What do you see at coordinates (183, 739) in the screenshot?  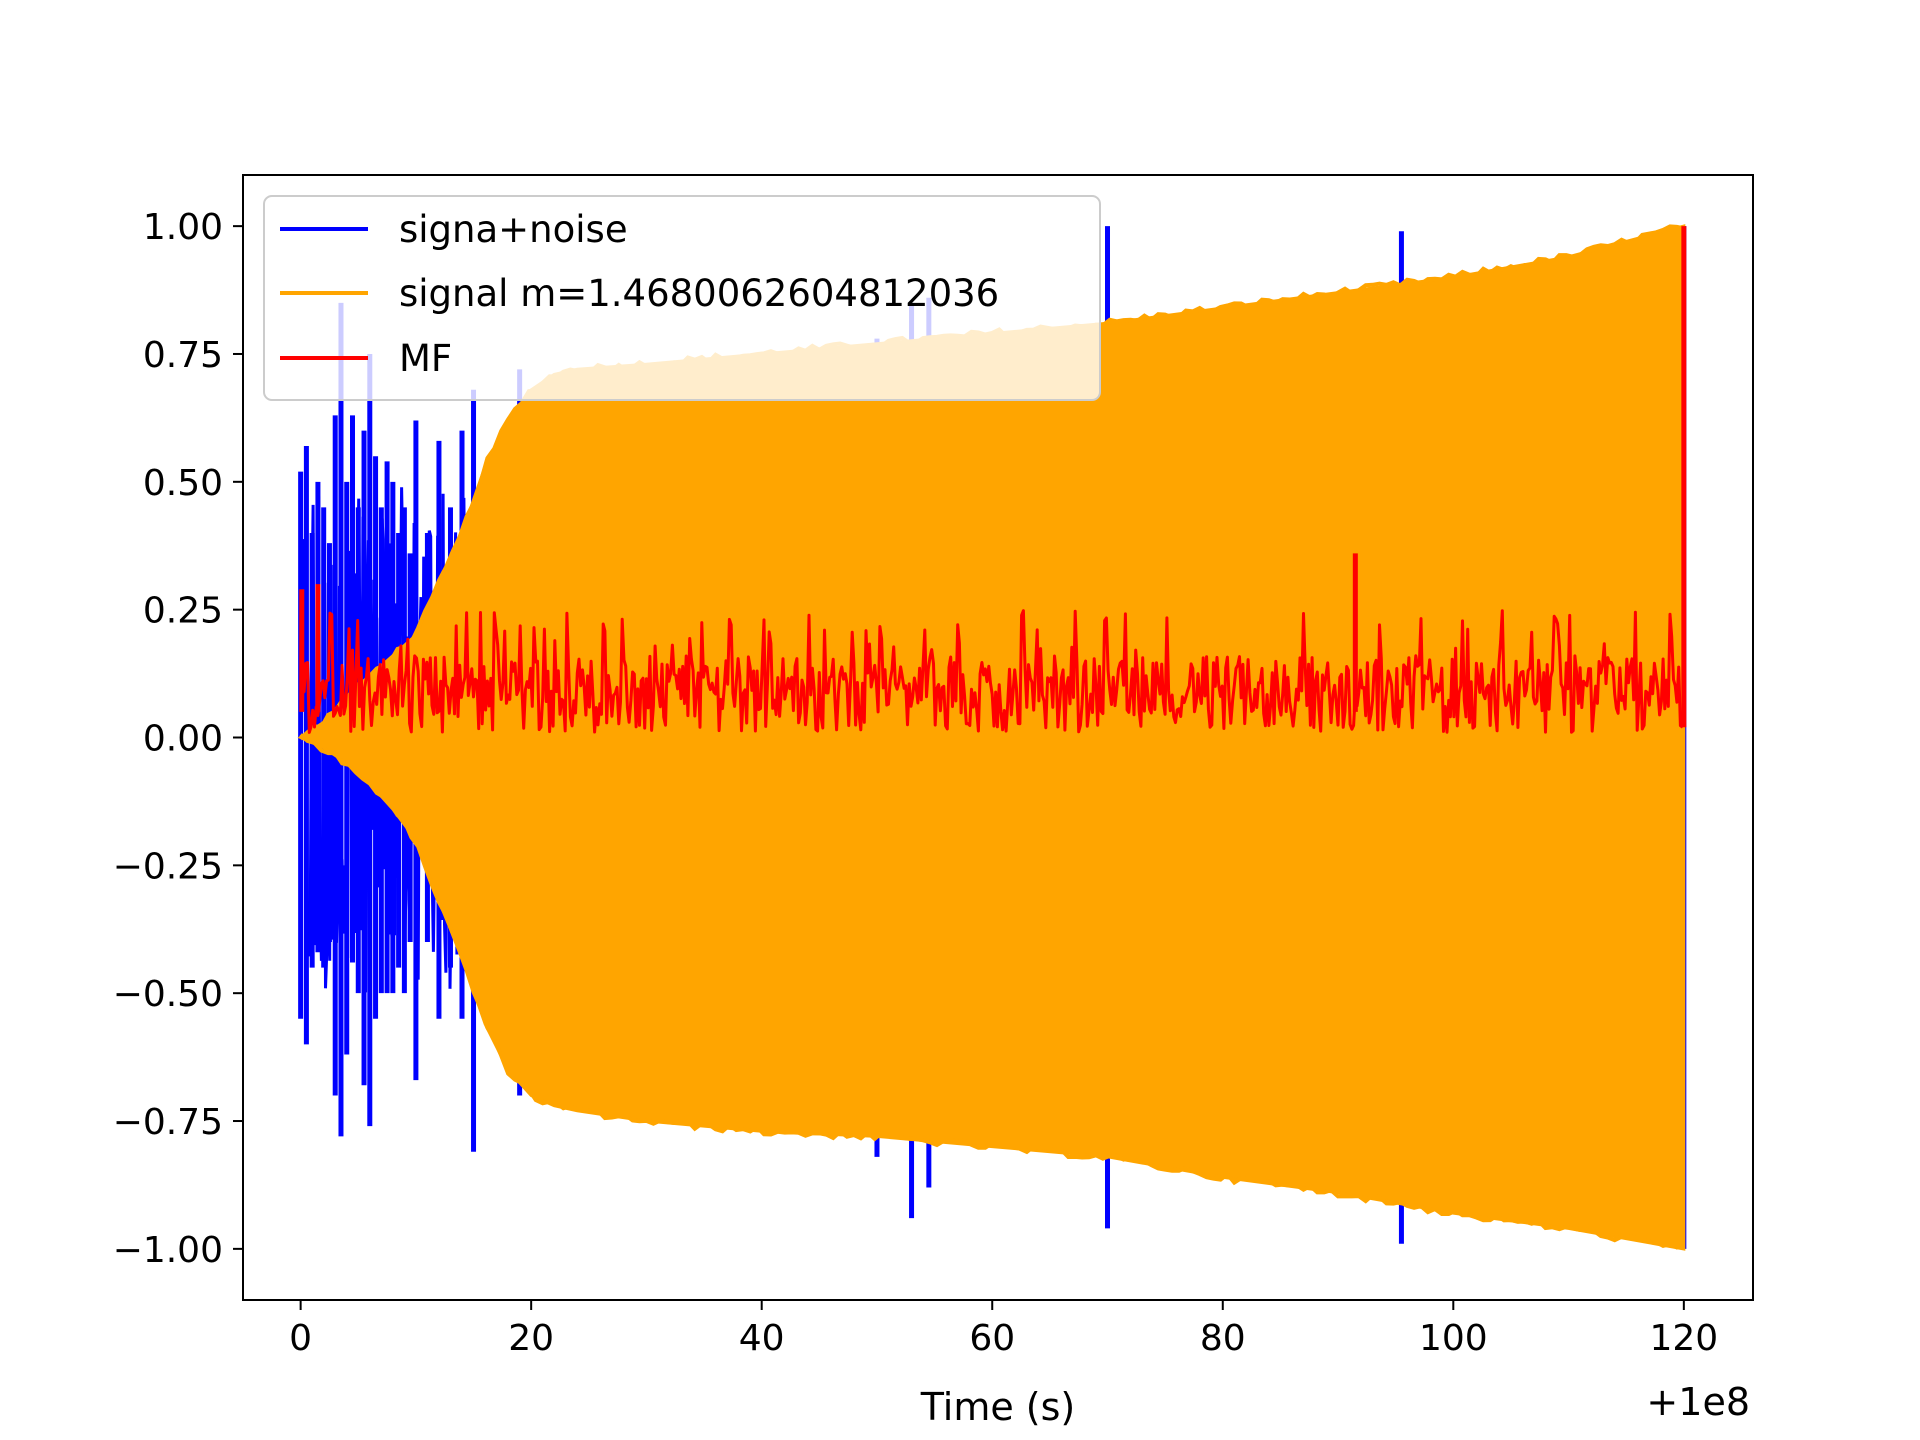 I see `y-tick-label: 0.00` at bounding box center [183, 739].